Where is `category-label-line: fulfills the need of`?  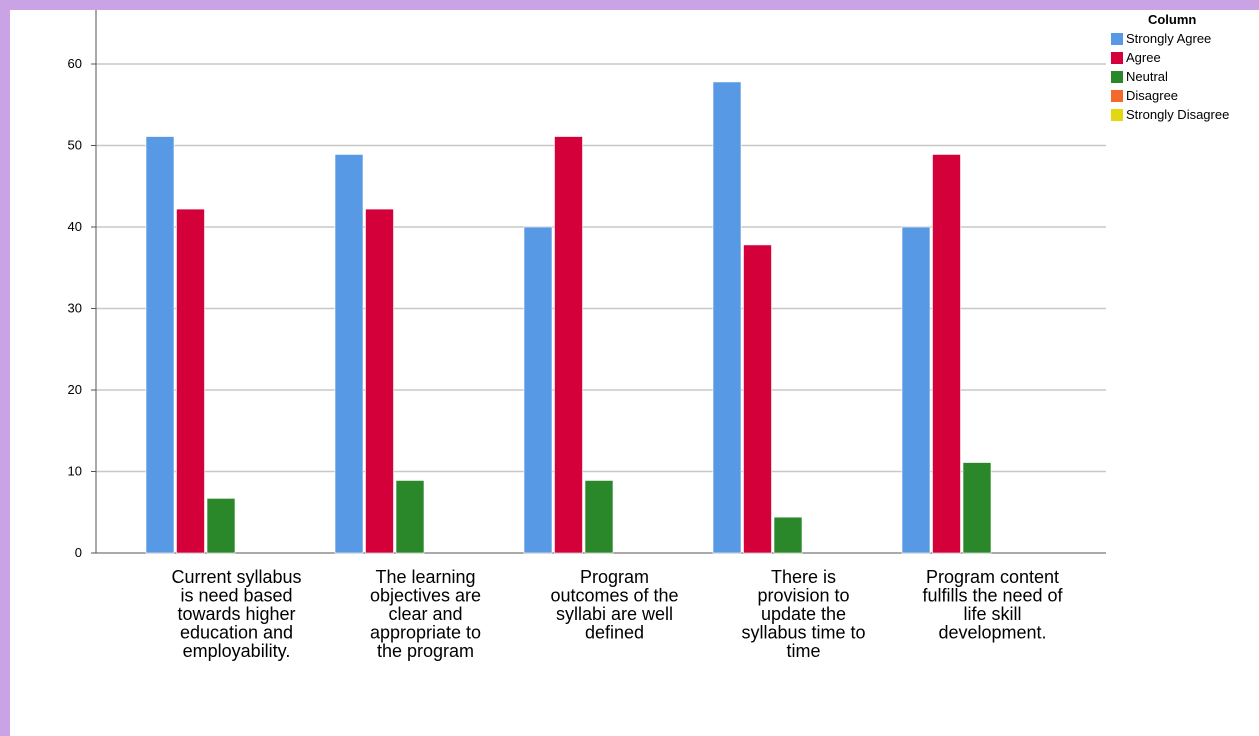
category-label-line: fulfills the need of is located at coordinates (992, 596).